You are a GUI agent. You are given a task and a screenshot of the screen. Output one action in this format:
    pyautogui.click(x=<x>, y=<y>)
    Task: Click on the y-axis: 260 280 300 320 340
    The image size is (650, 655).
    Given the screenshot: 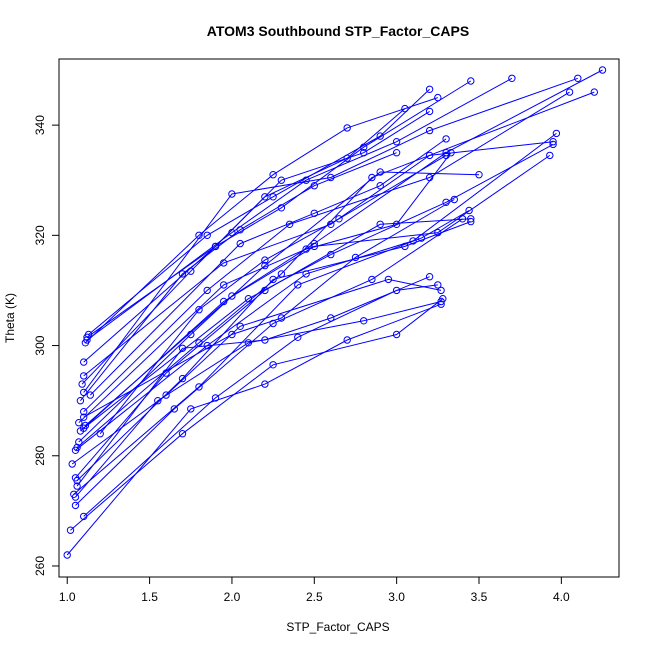 What is the action you would take?
    pyautogui.click(x=46, y=345)
    